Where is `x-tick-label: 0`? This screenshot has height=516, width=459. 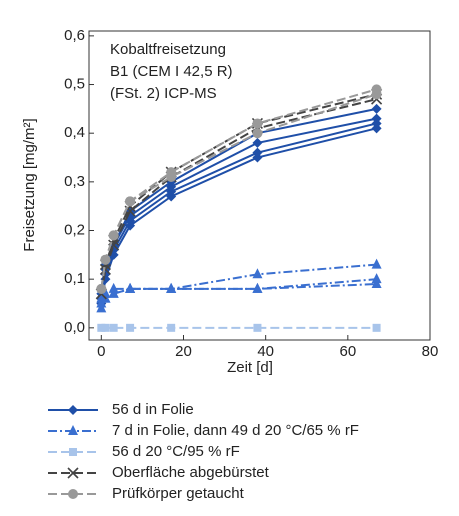 x-tick-label: 0 is located at coordinates (101, 351).